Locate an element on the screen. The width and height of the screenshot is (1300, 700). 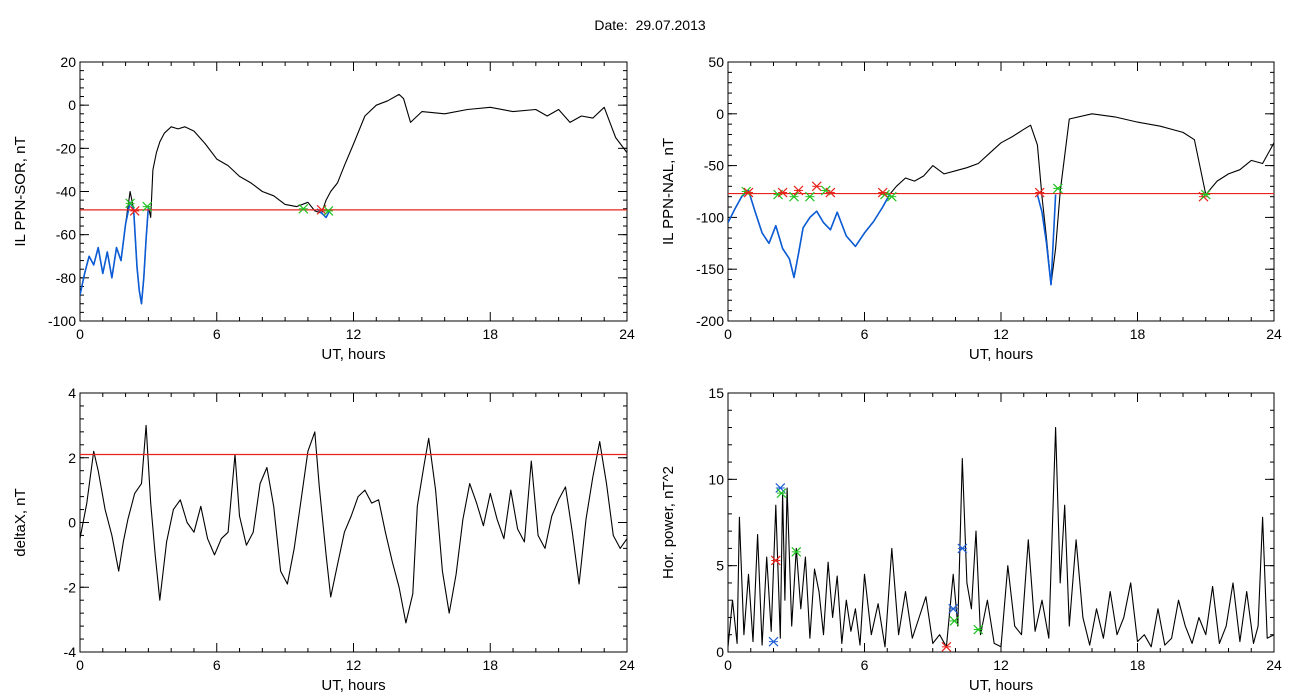
y-axis-label: Hor. power, nT^2 is located at coordinates (668, 522).